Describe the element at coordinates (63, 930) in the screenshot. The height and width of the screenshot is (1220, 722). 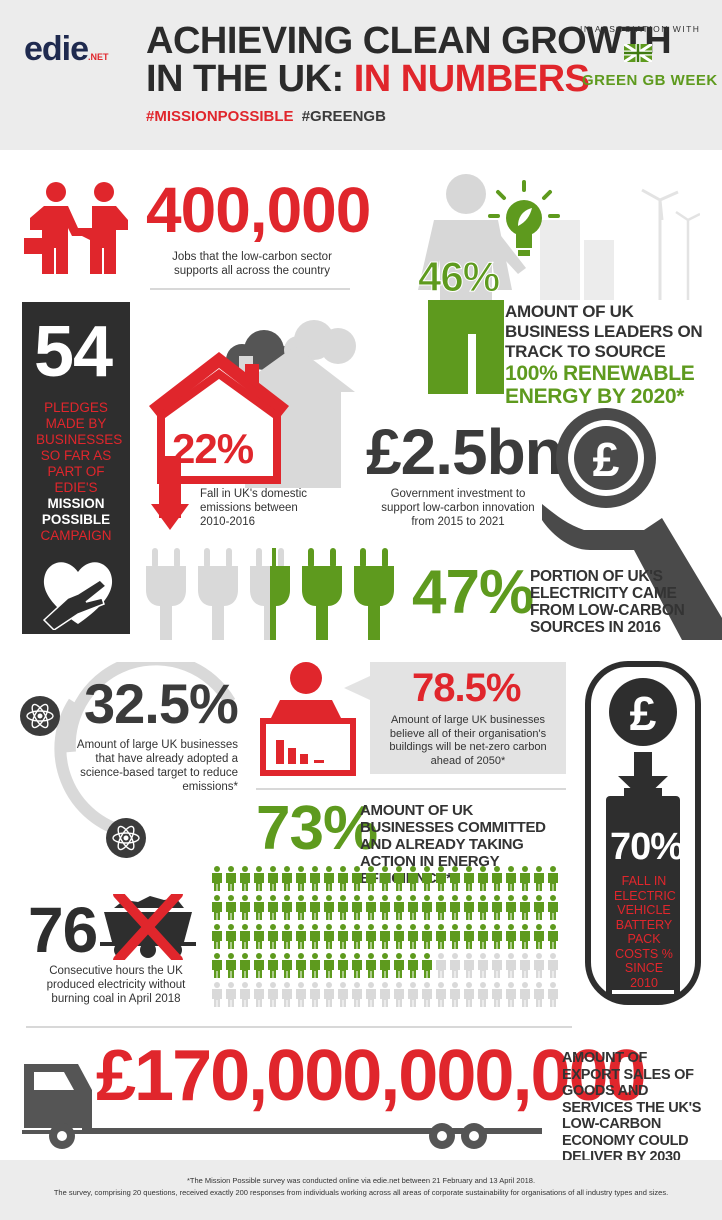
I see `stat-coal-value: 76` at that location.